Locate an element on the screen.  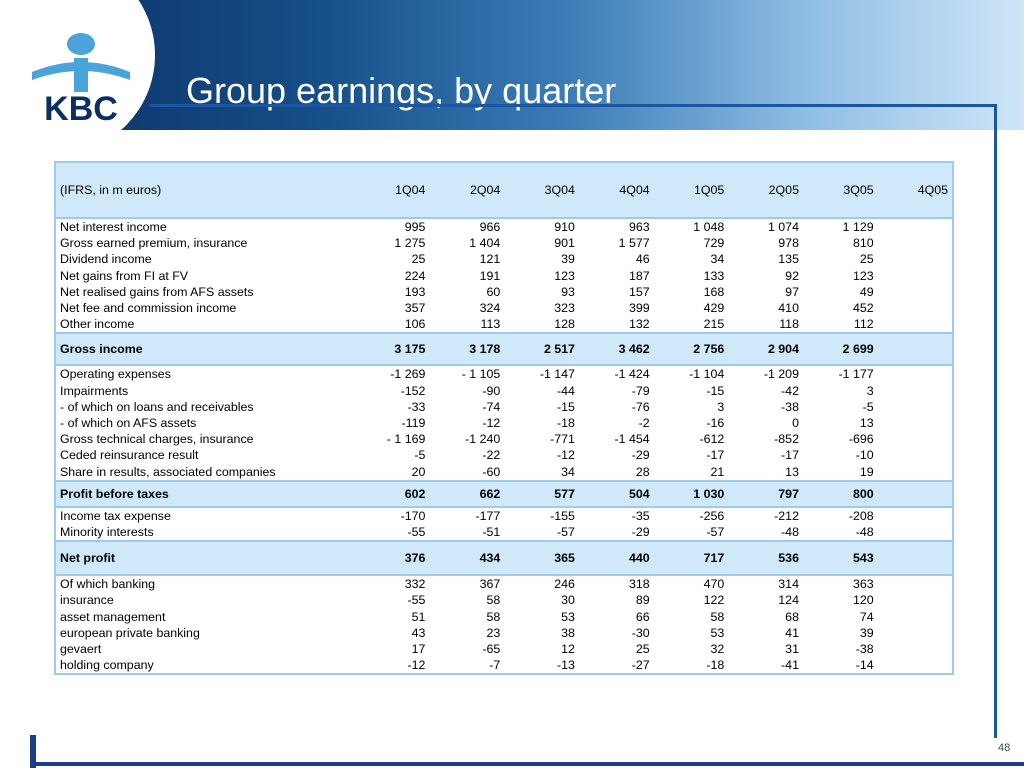
value-cell: 25 is located at coordinates (418, 259).